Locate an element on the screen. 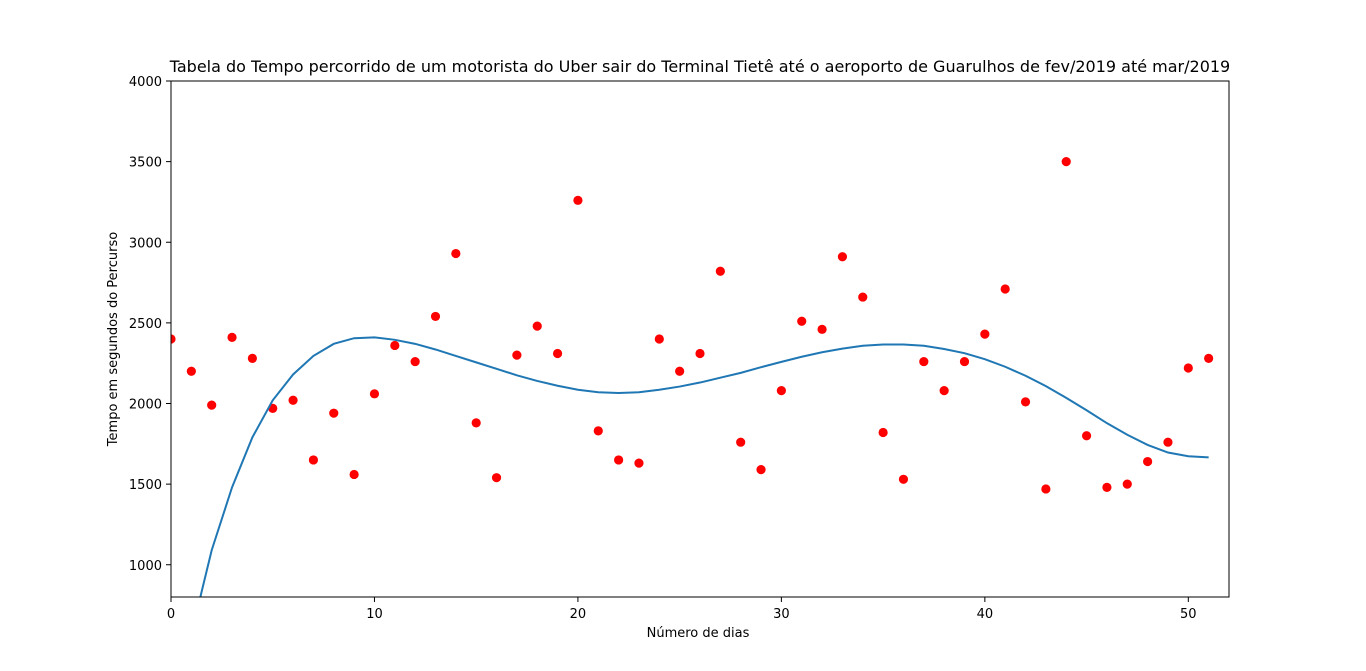 Image resolution: width=1366 pixels, height=671 pixels. x-tick-label: 10 is located at coordinates (374, 614).